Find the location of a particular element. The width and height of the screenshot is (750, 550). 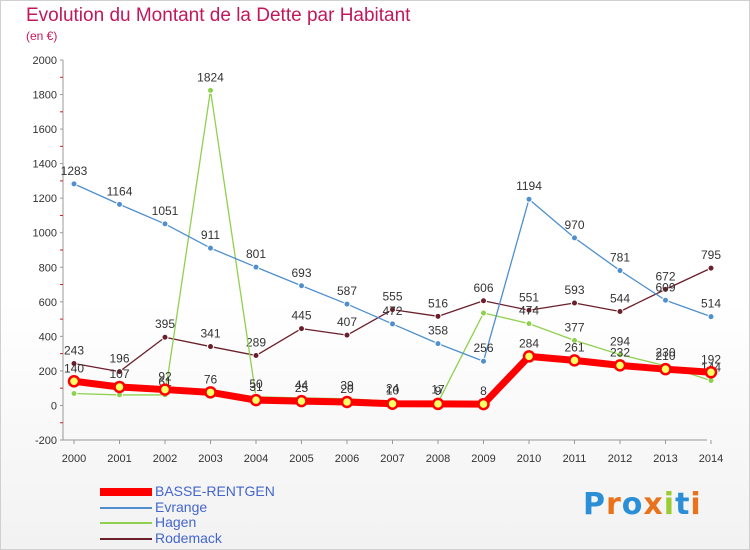

x-tick-label: 2009 is located at coordinates (483, 459).